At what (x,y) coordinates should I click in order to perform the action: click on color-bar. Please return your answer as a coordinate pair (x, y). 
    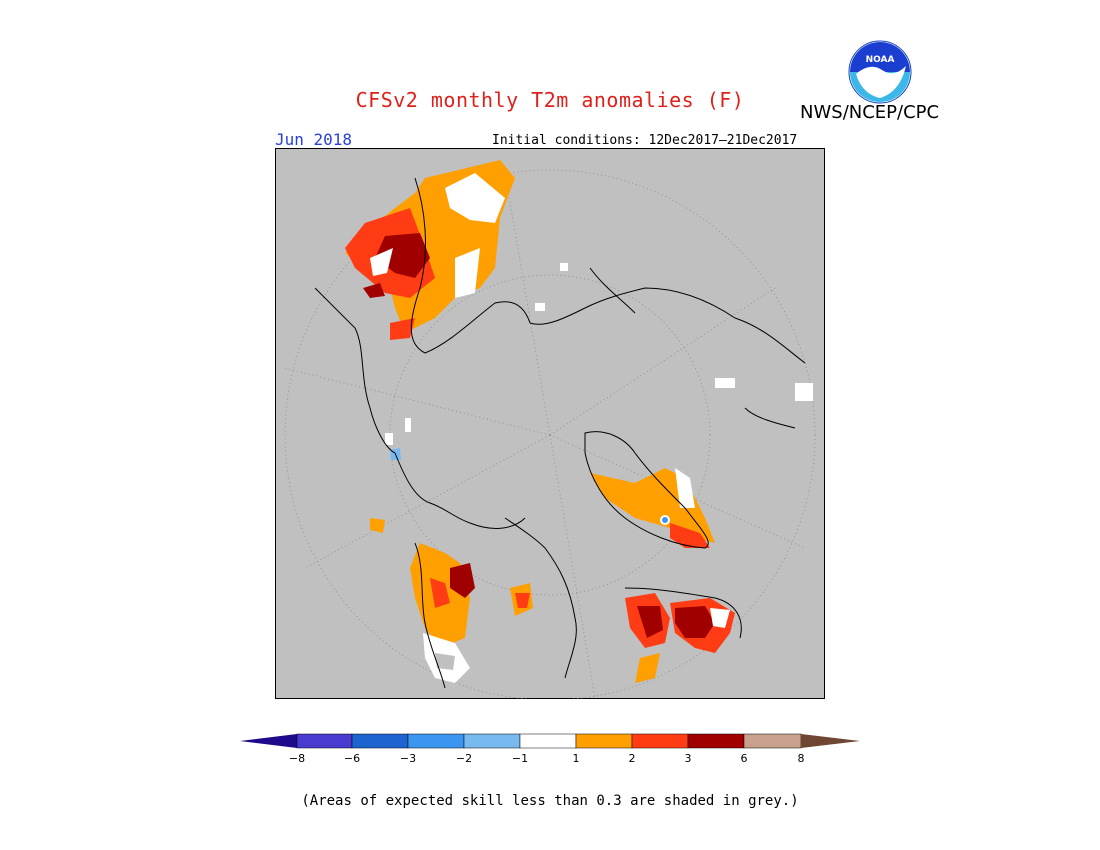
    Looking at the image, I should click on (550, 741).